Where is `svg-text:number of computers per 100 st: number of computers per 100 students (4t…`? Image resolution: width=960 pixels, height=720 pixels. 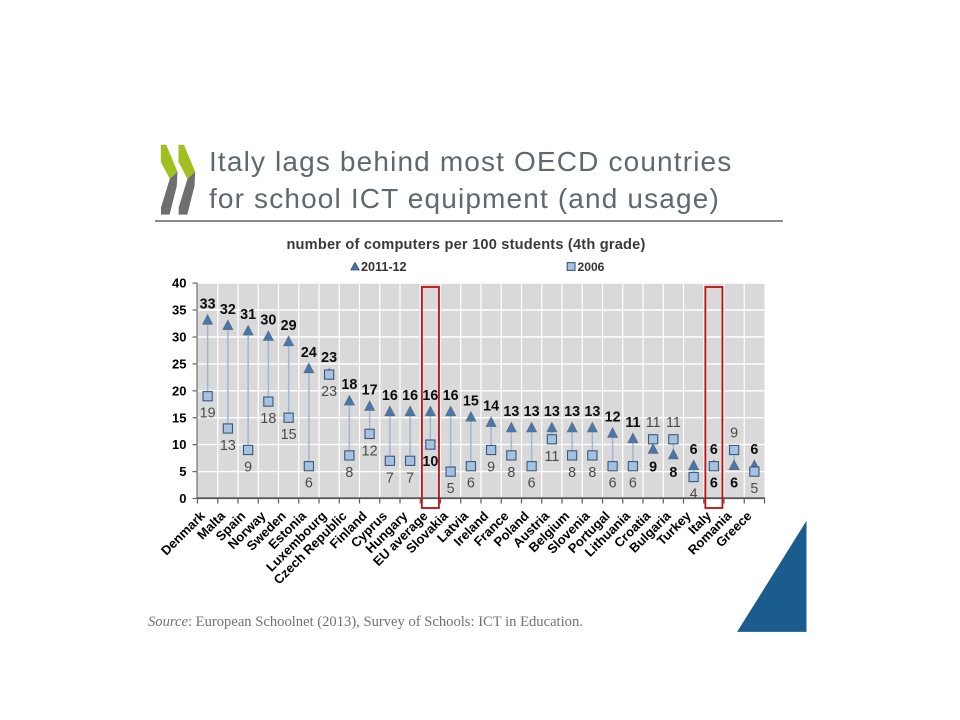
svg-text:number of computers per 100 st: number of computers per 100 students (4t… is located at coordinates (465, 245).